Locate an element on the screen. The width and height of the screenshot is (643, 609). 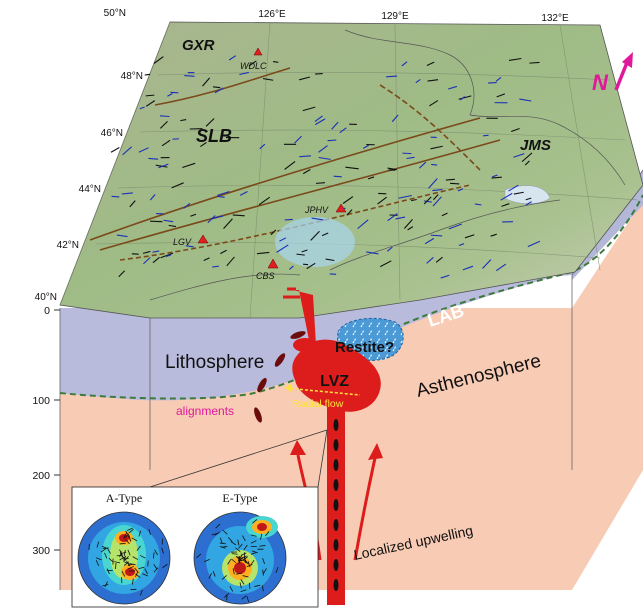
inset-pole-figures: A-Type E-Type is located at coordinates (195, 547).